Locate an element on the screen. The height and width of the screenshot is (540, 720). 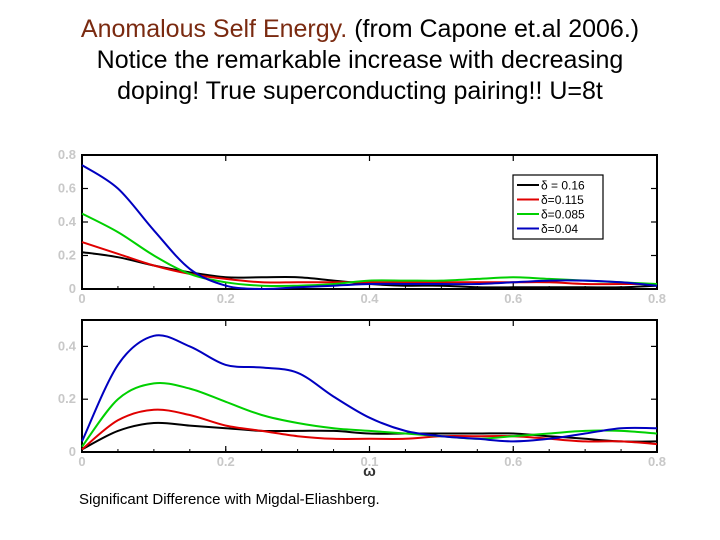
legend-label-2: δ=0.085 is located at coordinates (563, 215).